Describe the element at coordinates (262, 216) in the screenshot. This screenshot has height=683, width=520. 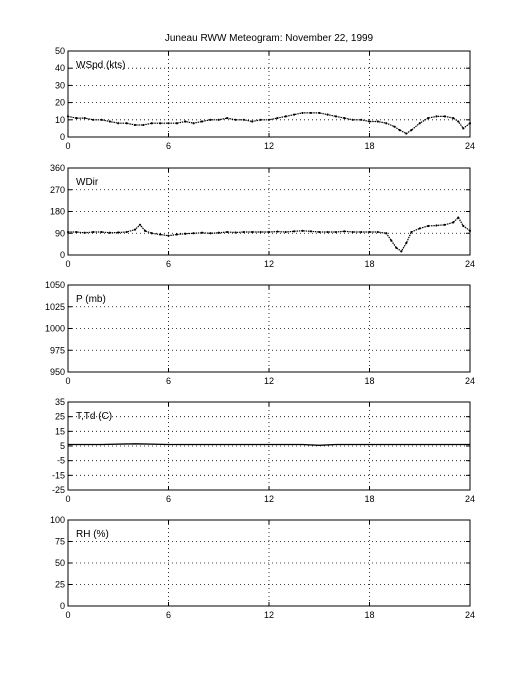
I see `panel-2: 0 6 12 18 24 0 90 180 270 360 WDir` at that location.